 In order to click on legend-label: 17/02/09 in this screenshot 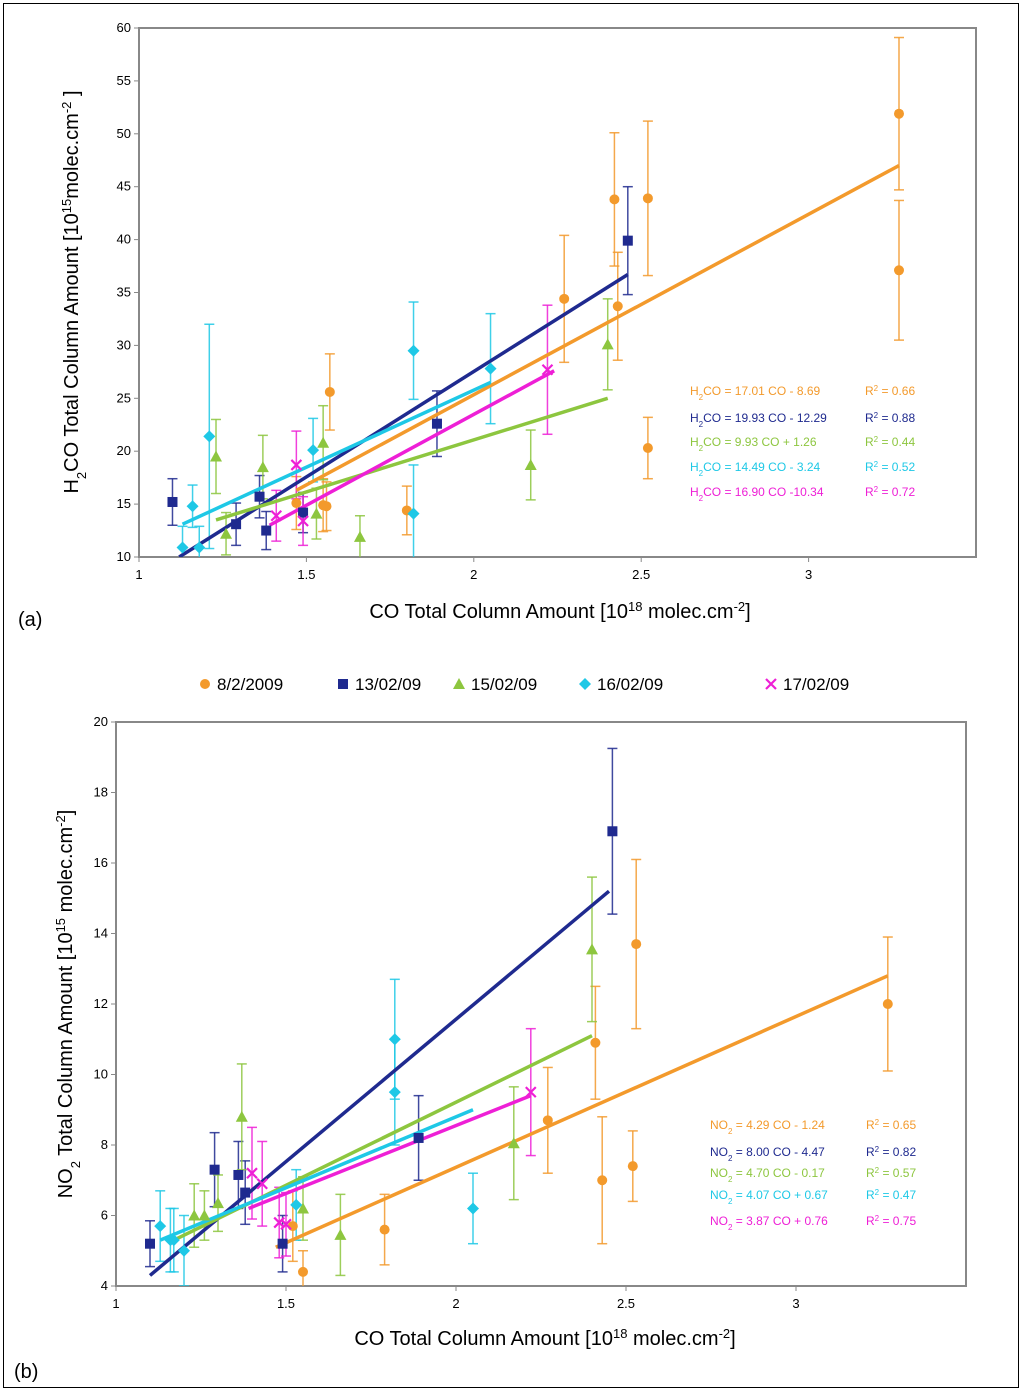, I will do `click(816, 684)`.